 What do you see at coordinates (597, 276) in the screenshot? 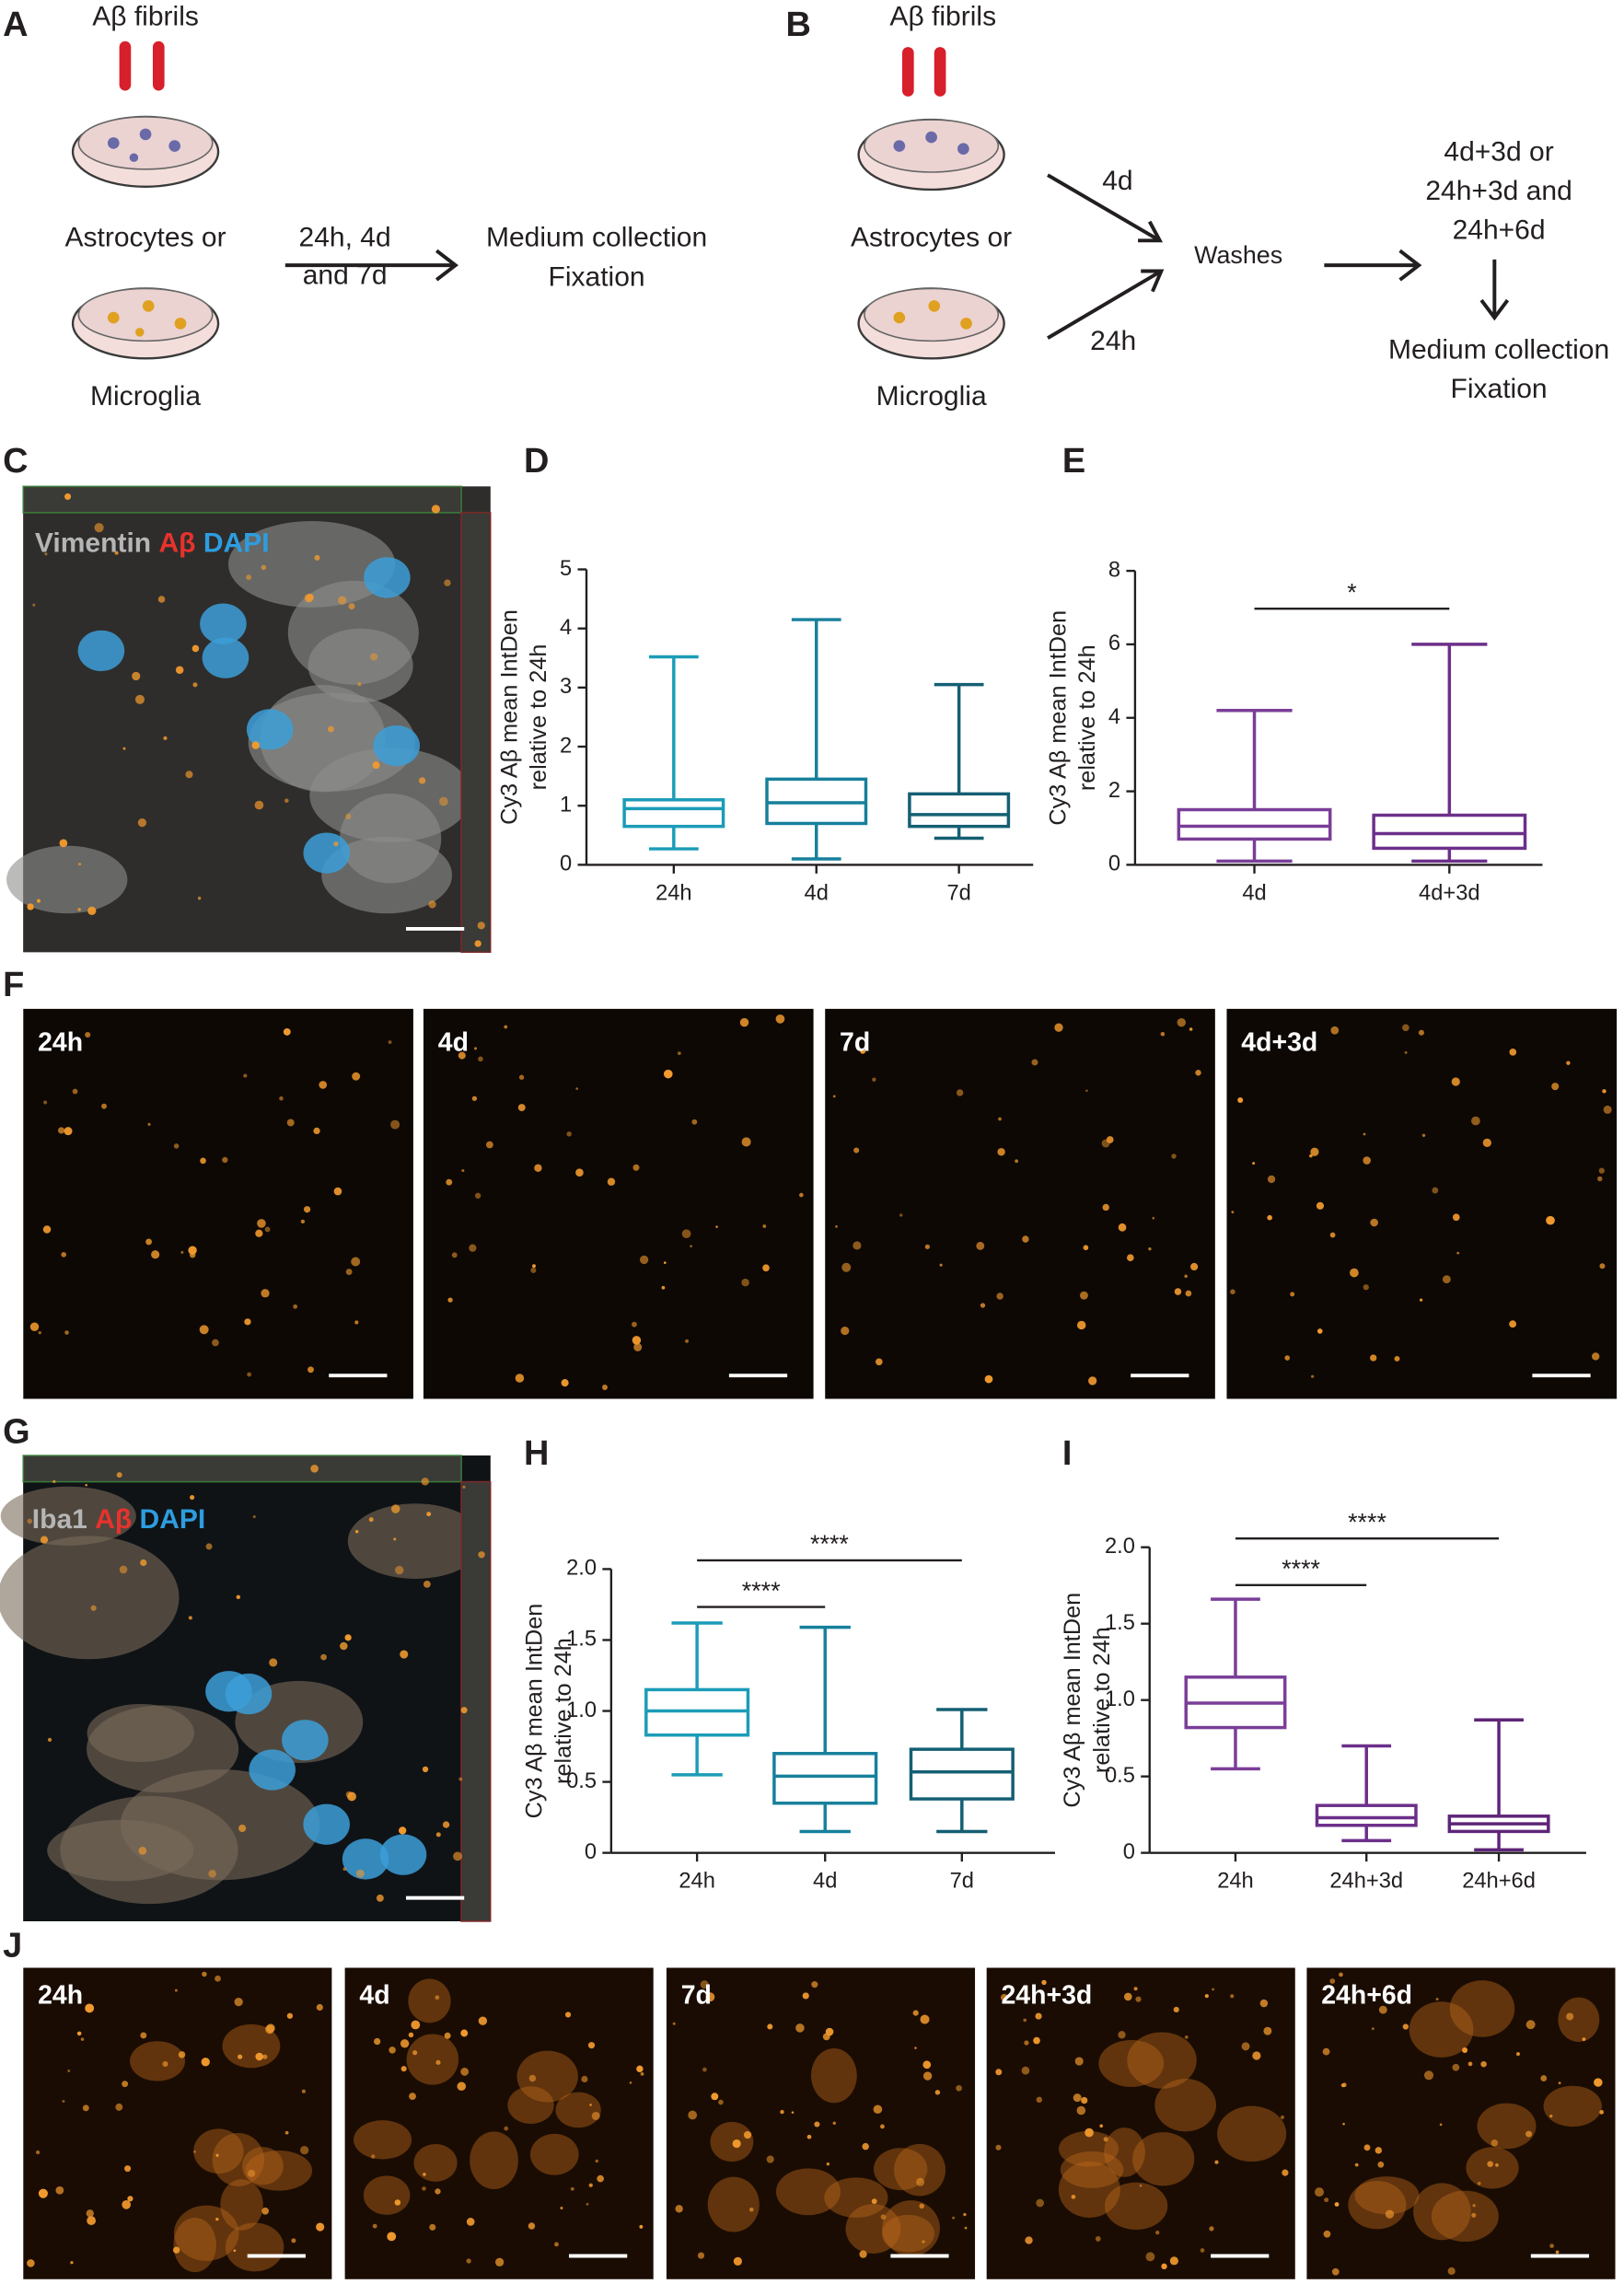
I see `label: Fixation` at bounding box center [597, 276].